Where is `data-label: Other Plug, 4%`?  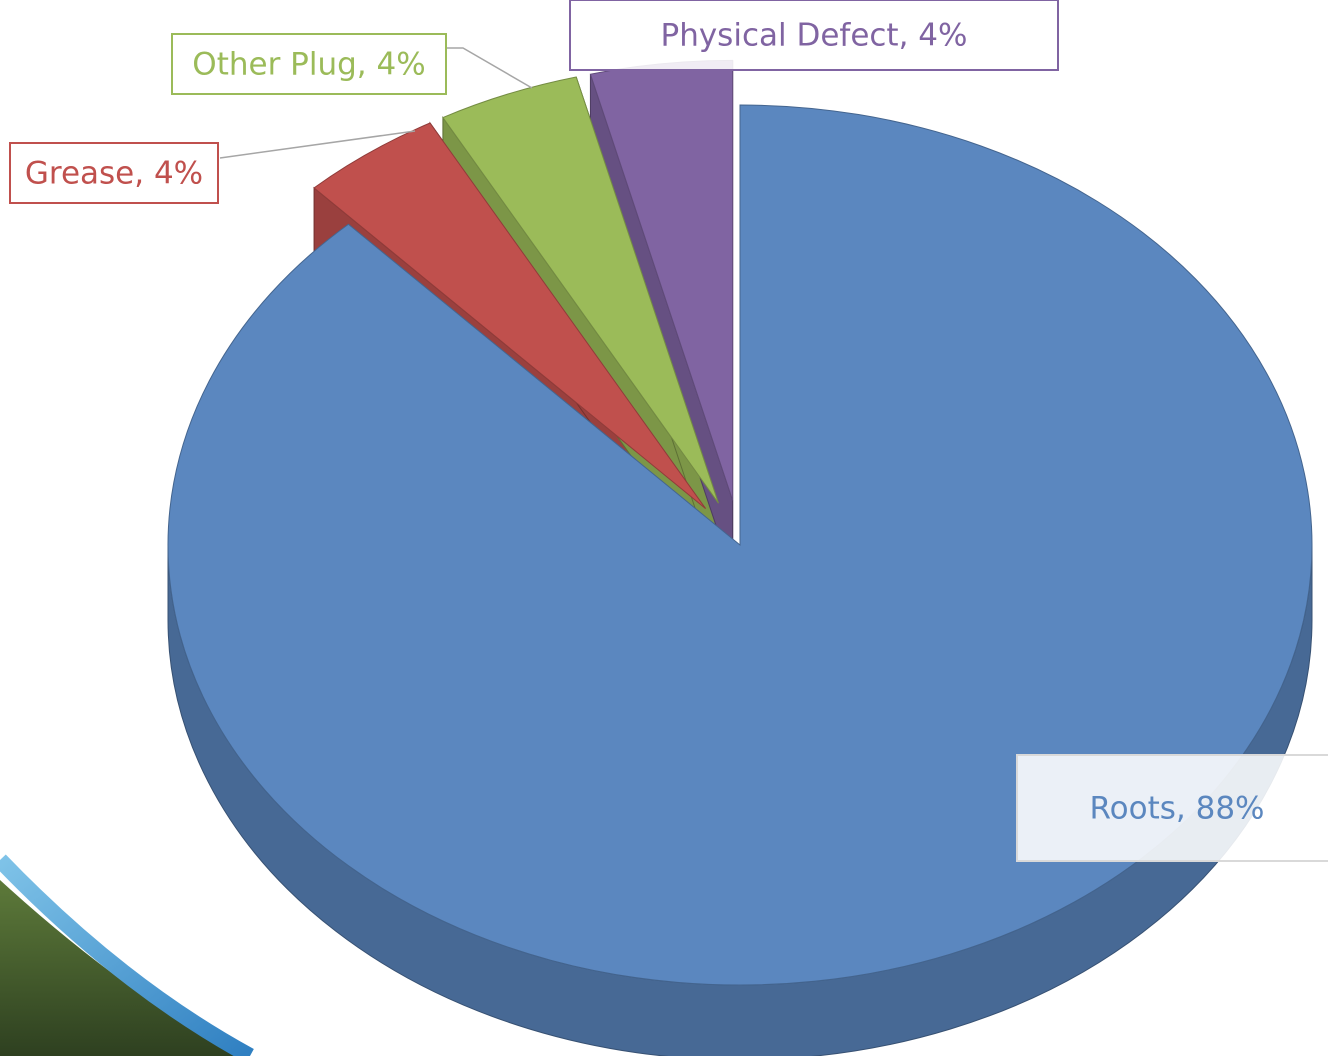
data-label: Other Plug, 4% is located at coordinates (308, 65).